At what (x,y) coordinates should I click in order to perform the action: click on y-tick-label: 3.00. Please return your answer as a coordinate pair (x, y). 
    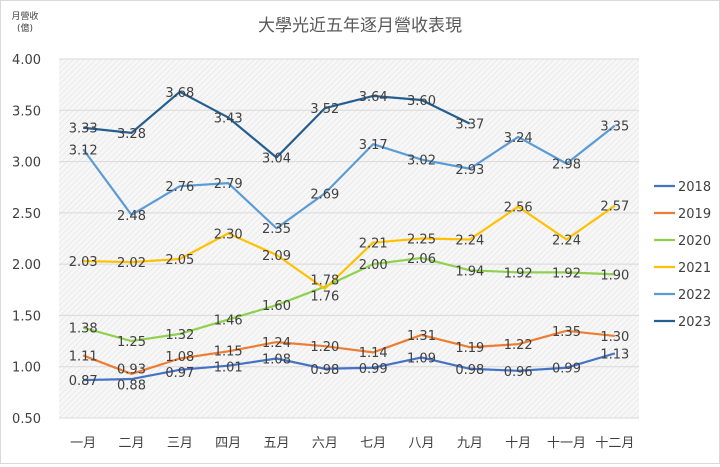
    Looking at the image, I should click on (26, 163).